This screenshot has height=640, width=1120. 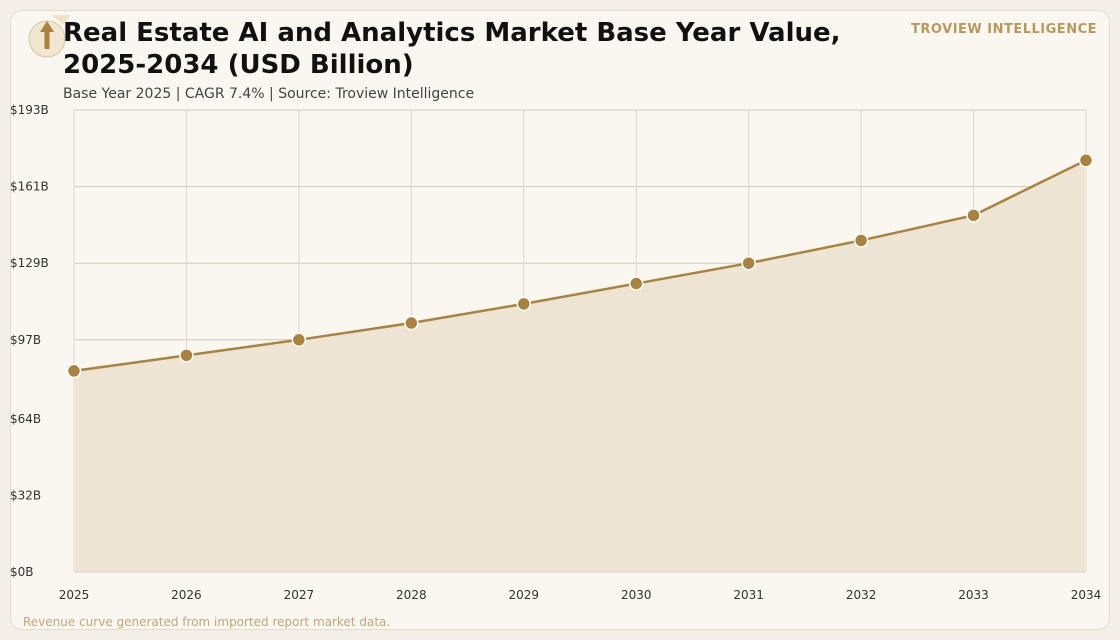 What do you see at coordinates (29, 187) in the screenshot?
I see `y-tick-label: $161B` at bounding box center [29, 187].